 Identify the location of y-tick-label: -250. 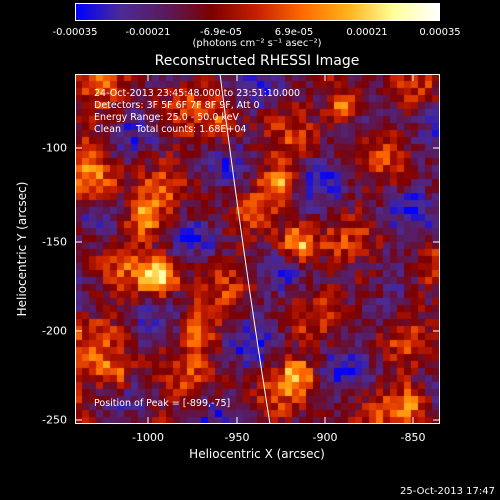
(54, 420).